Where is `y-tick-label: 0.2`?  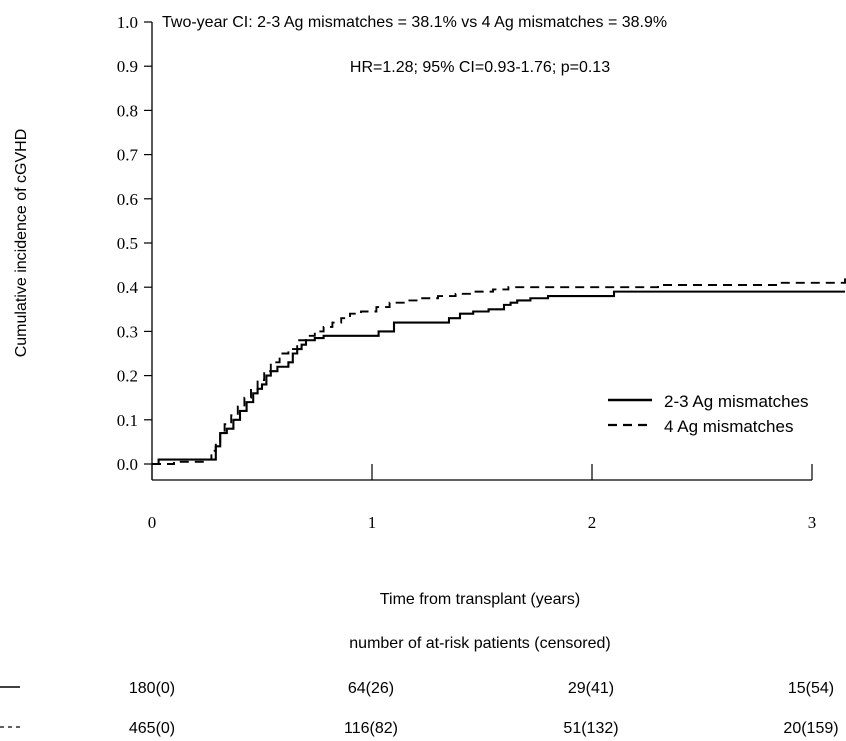 y-tick-label: 0.2 is located at coordinates (127, 376).